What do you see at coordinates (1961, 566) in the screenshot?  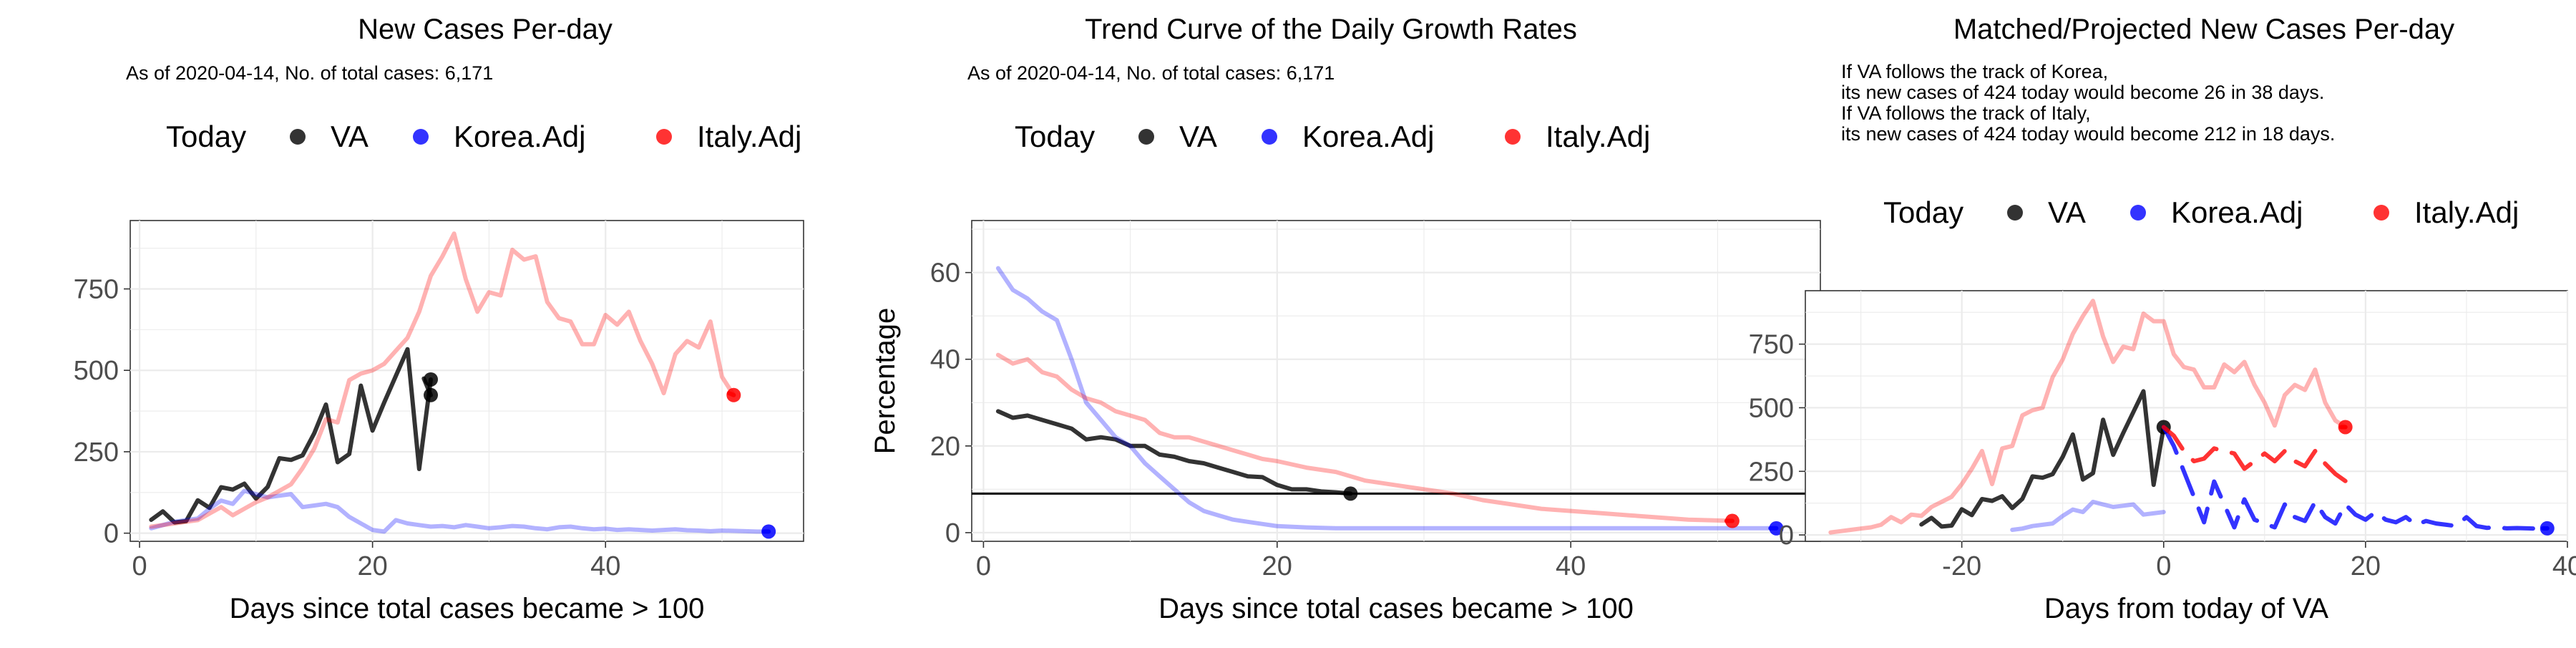 I see `x-tick-label: -20` at bounding box center [1961, 566].